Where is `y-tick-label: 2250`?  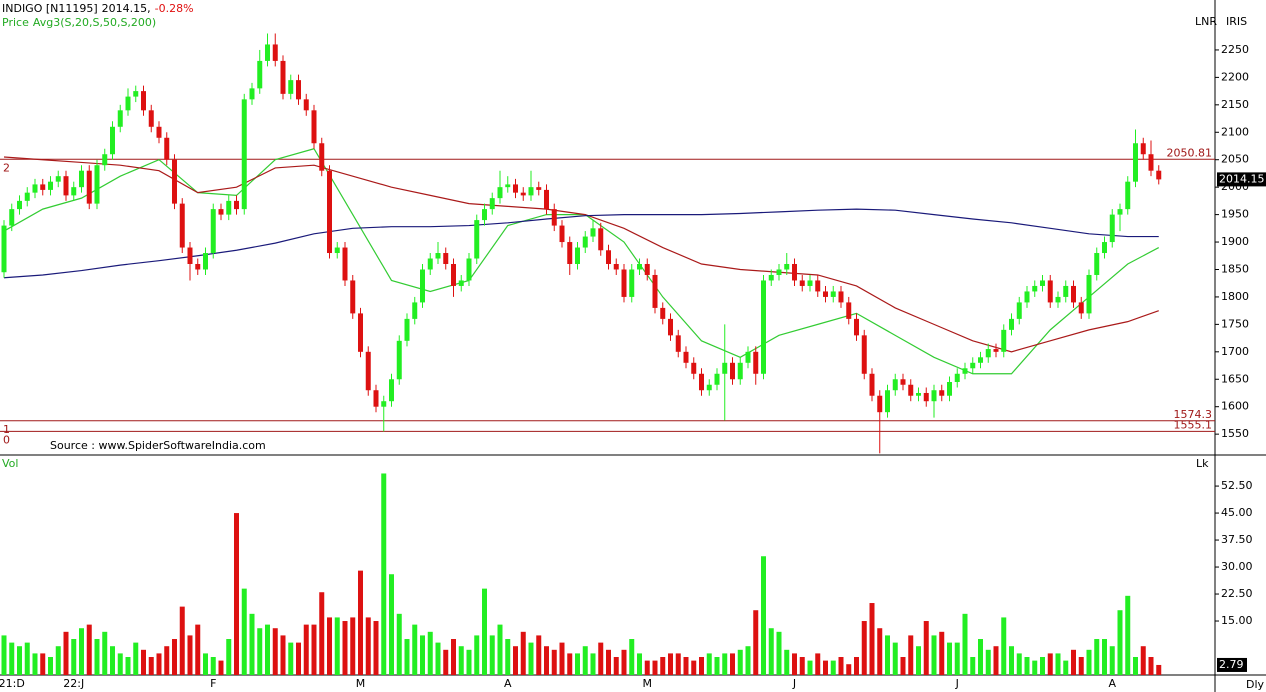
y-tick-label: 2250 is located at coordinates (1235, 49).